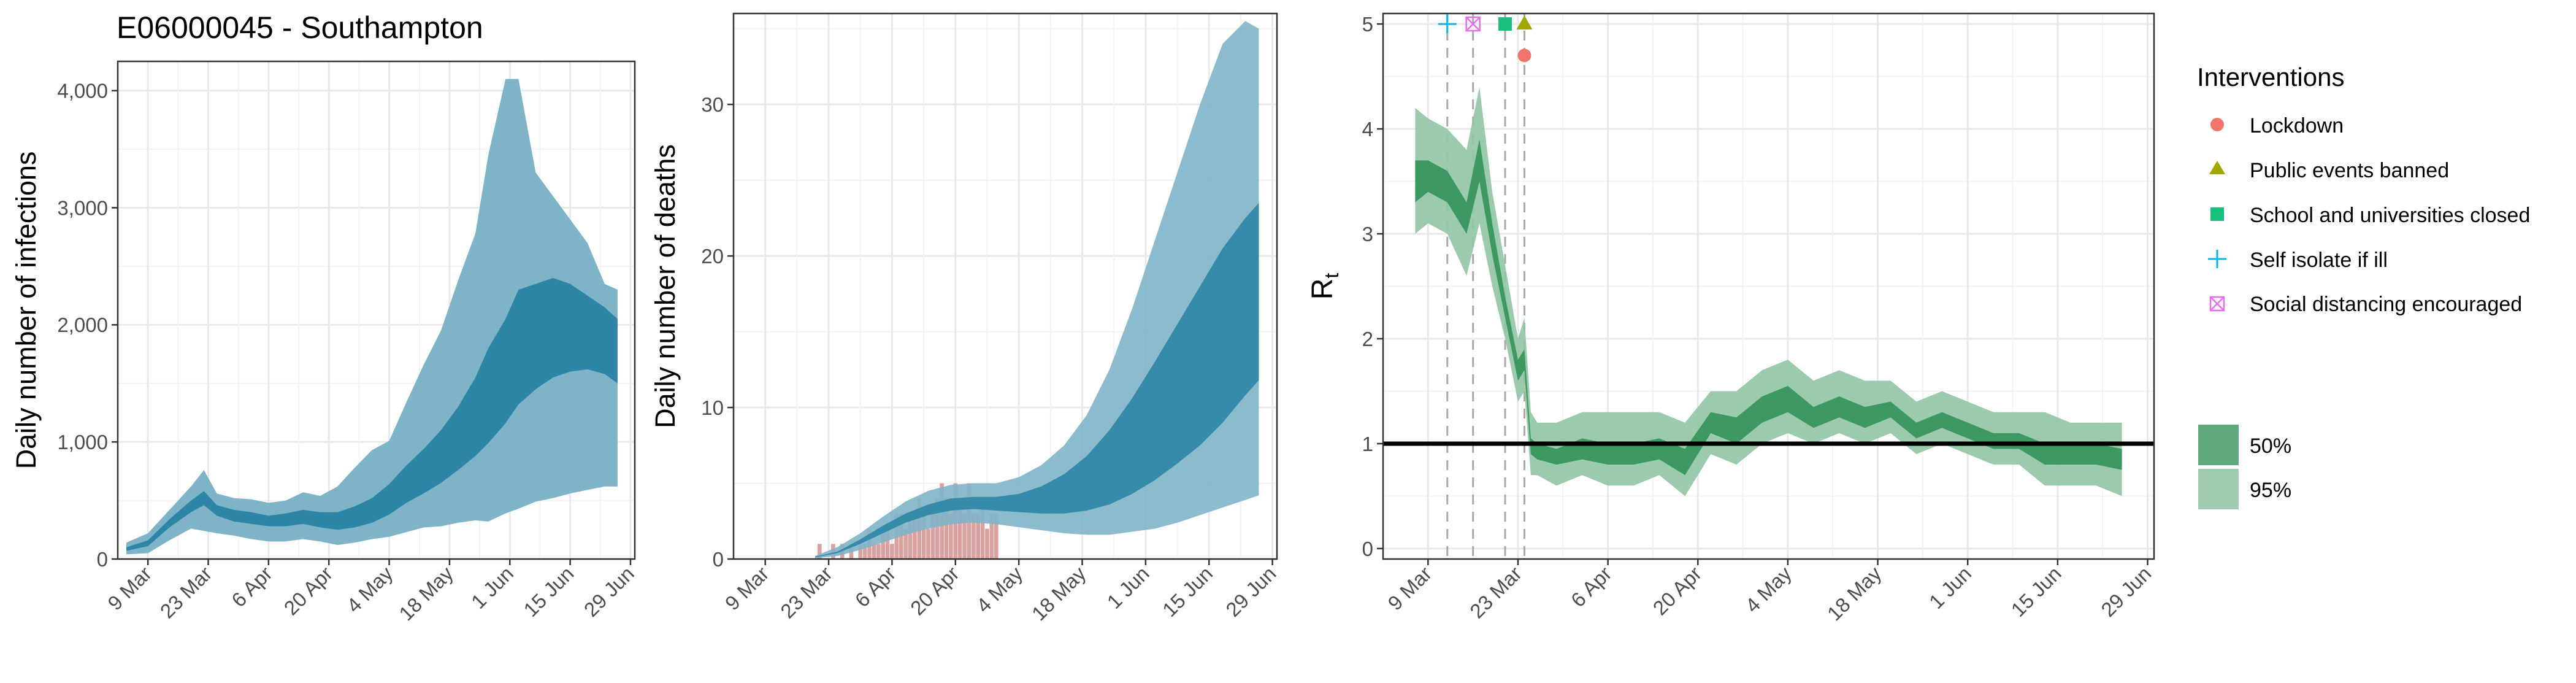 This screenshot has width=2576, height=683. What do you see at coordinates (82, 325) in the screenshot?
I see `infections-y-tick: 2,000` at bounding box center [82, 325].